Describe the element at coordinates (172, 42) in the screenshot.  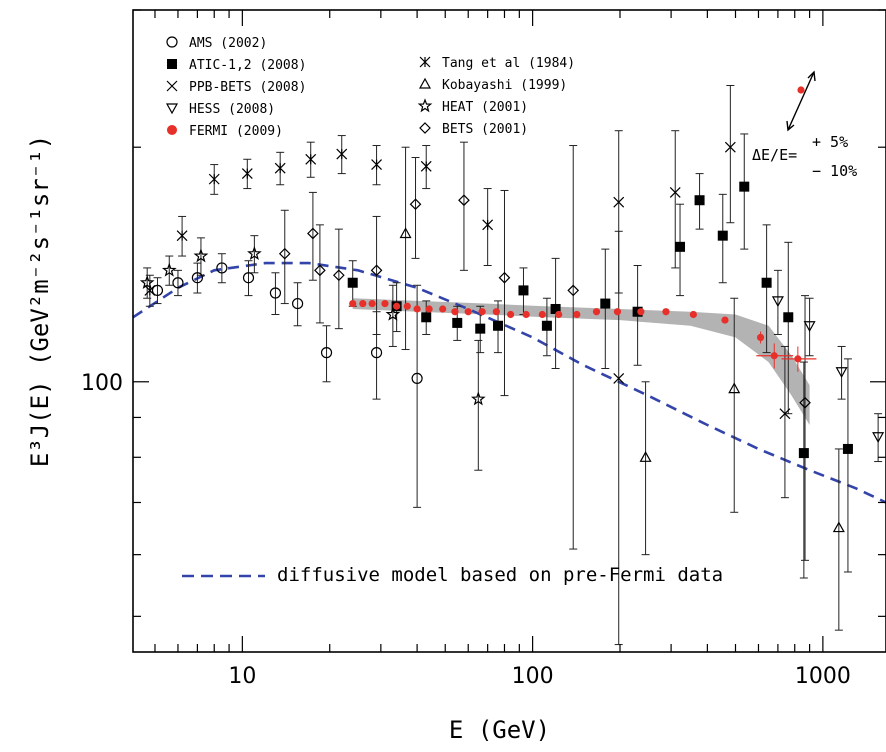
I see `legend-marker-circle` at that location.